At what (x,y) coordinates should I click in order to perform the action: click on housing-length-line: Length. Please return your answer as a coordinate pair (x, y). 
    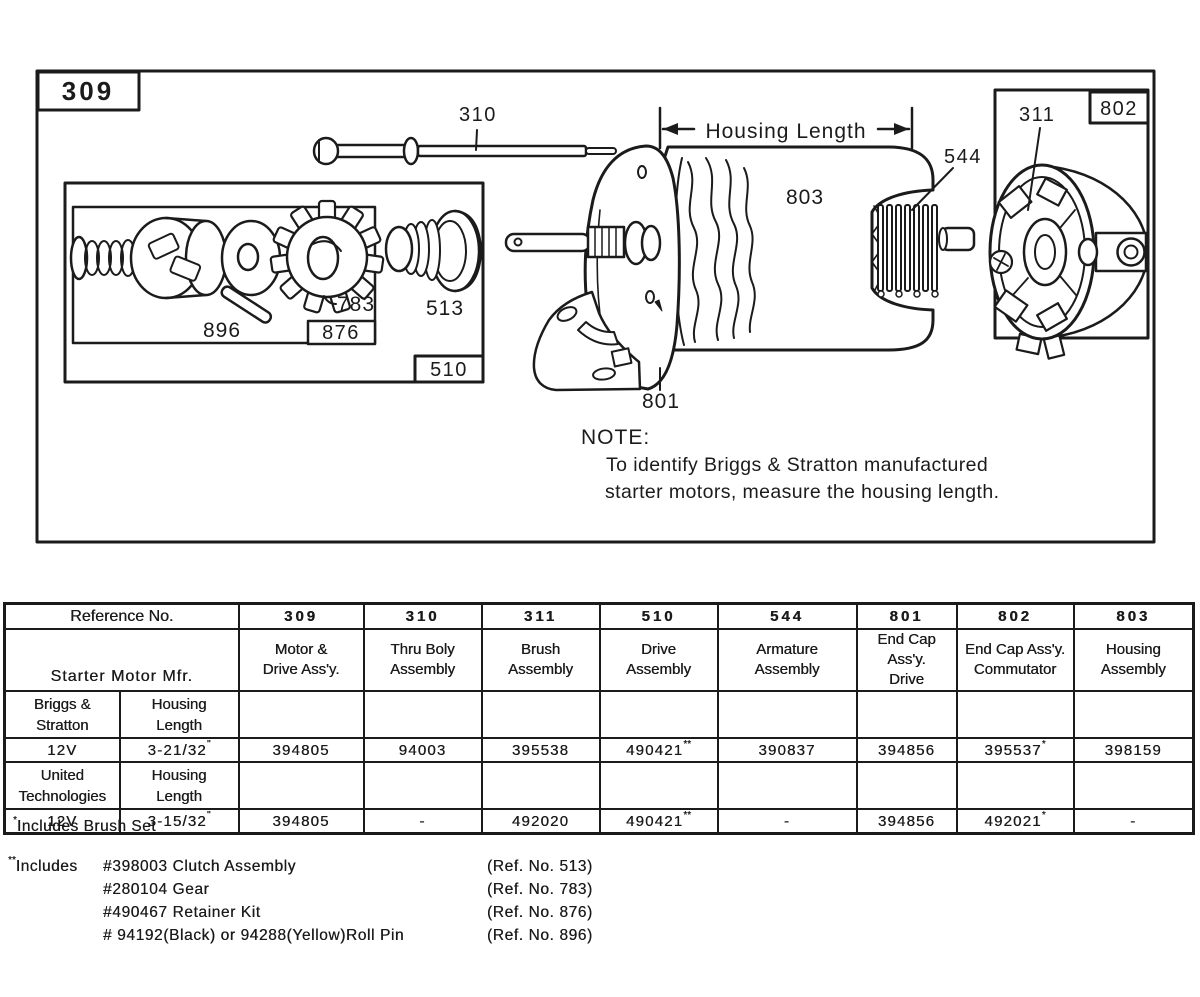
    Looking at the image, I should click on (179, 796).